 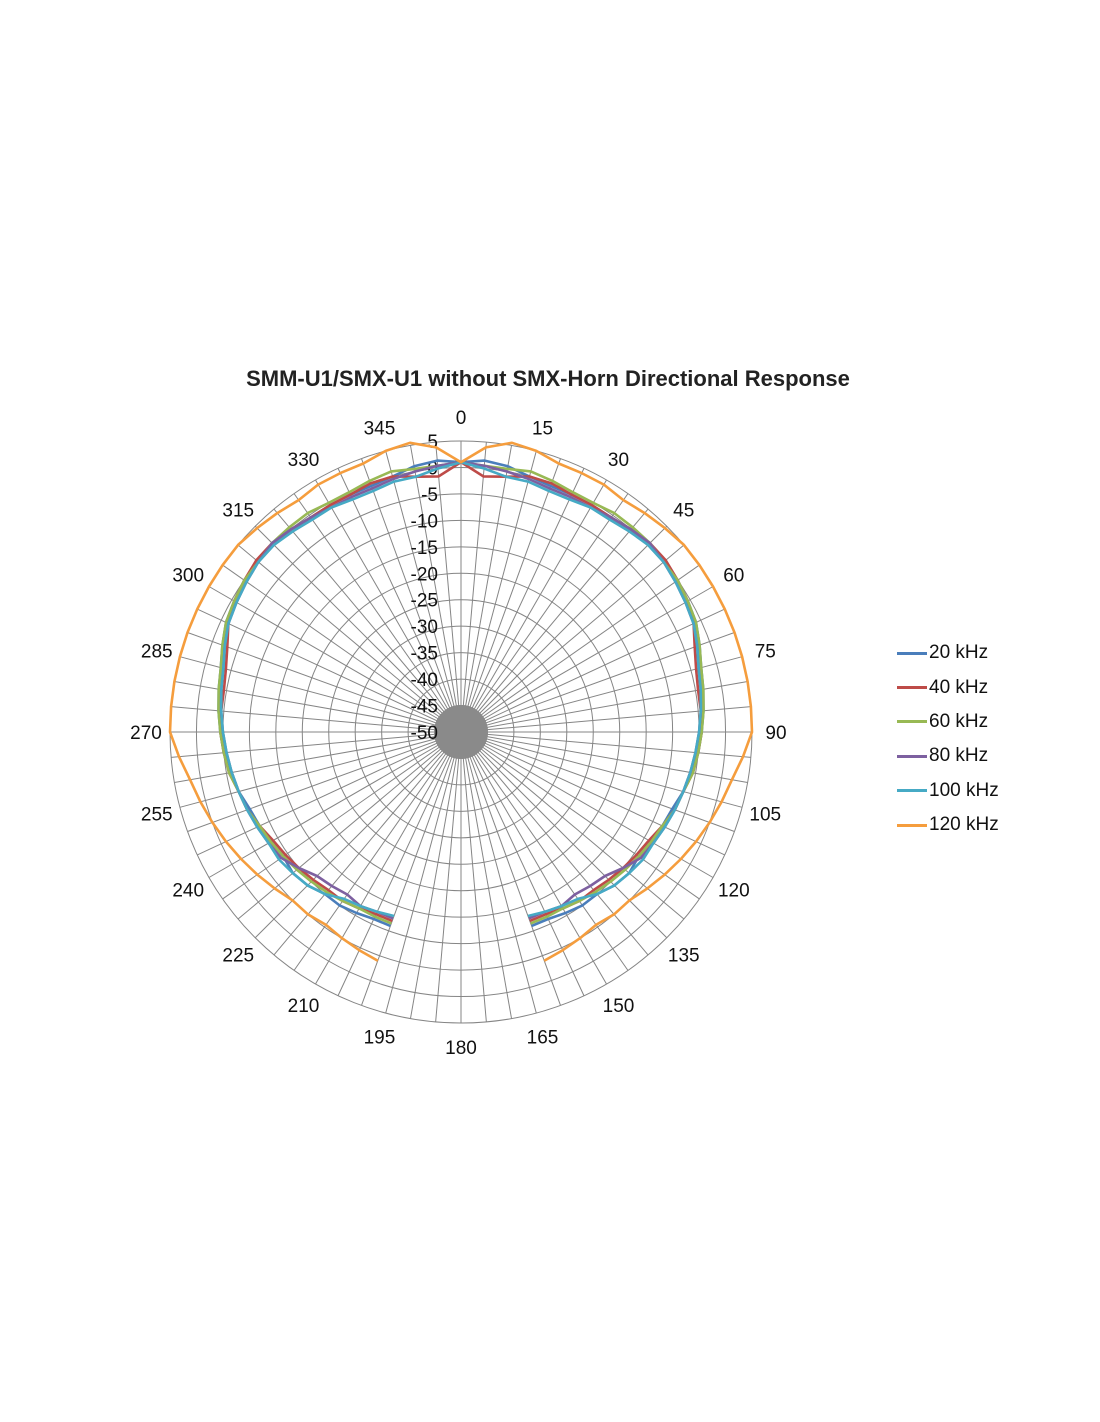 I want to click on angle-tick-label: 345, so click(x=380, y=429).